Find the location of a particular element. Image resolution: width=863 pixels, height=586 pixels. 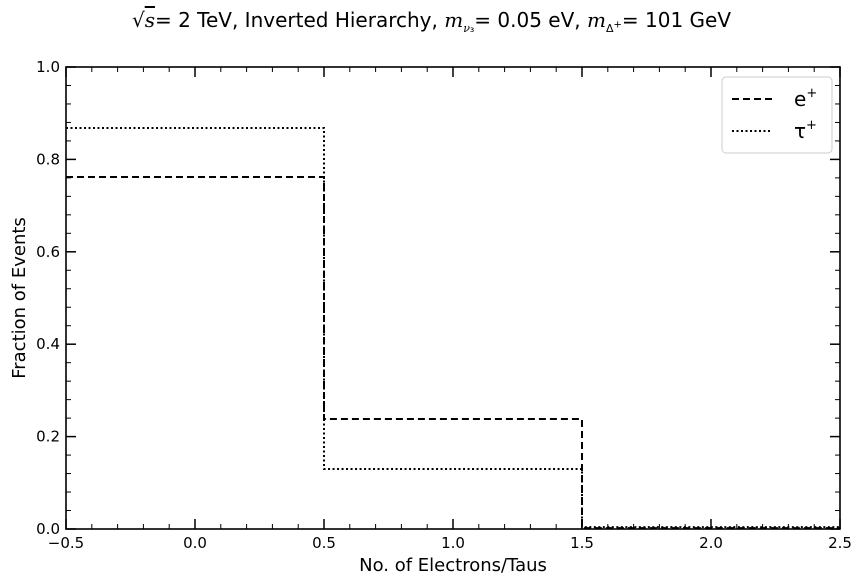

x-tick-label: 2.0 is located at coordinates (711, 543).